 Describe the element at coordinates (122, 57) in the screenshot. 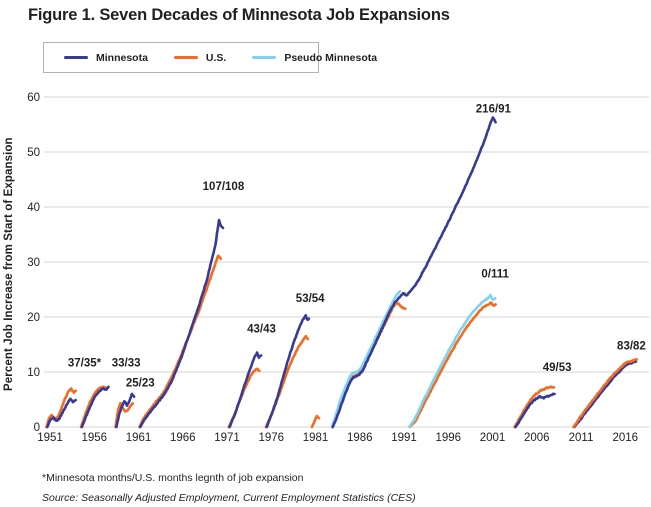

I see `legend-label-minnesota: Minnesota` at that location.